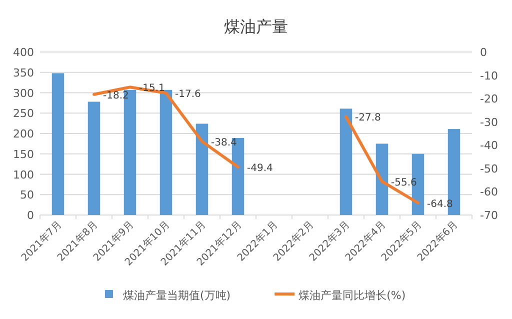 The height and width of the screenshot is (319, 512). What do you see at coordinates (489, 75) in the screenshot?
I see `y2-tick-label: -10` at bounding box center [489, 75].